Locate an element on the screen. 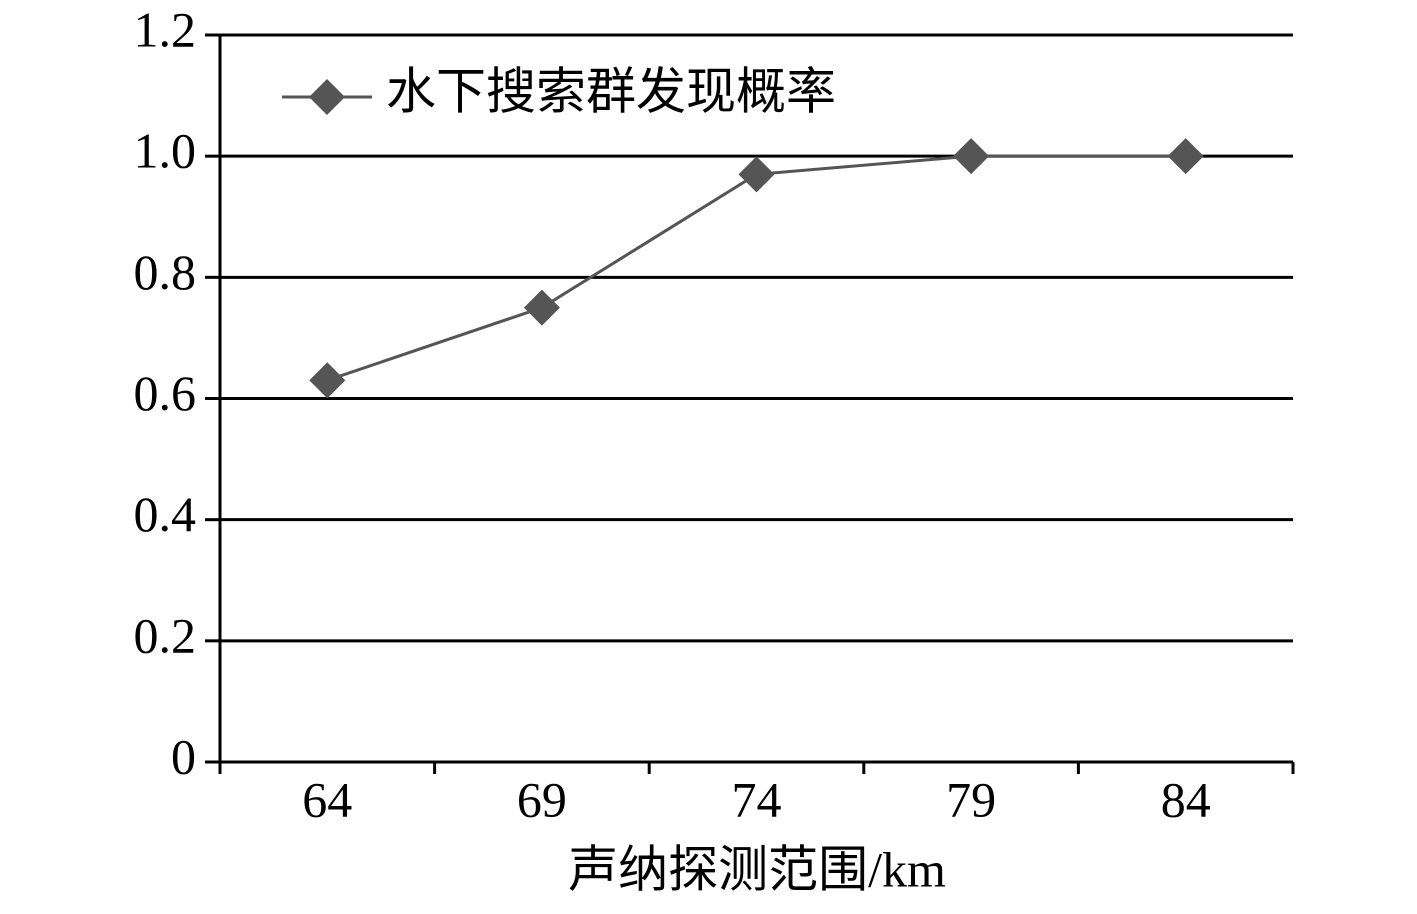 The image size is (1417, 914). x-tick-label: 69 is located at coordinates (542, 799).